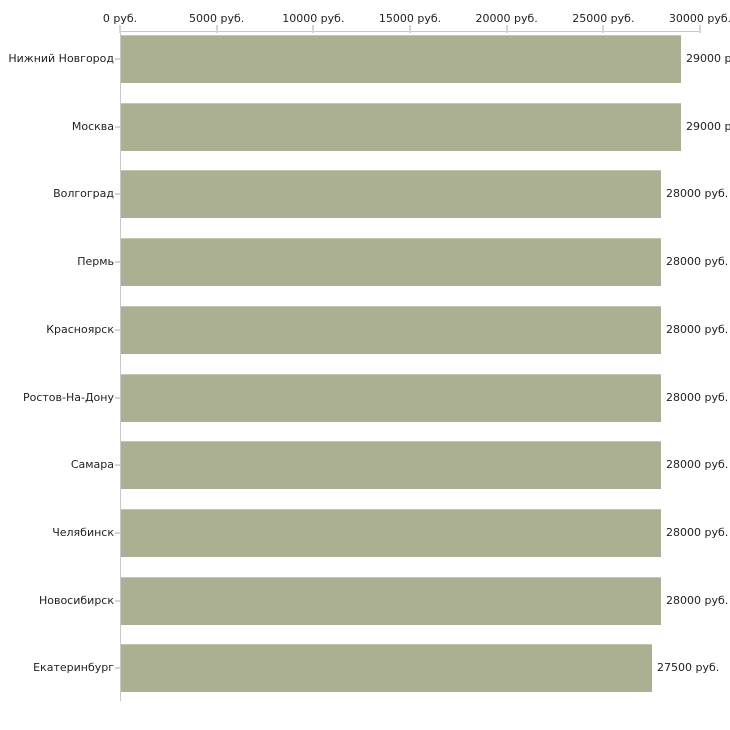 Image resolution: width=730 pixels, height=730 pixels. I want to click on x-axis-tick-label: 10000 руб., so click(313, 18).